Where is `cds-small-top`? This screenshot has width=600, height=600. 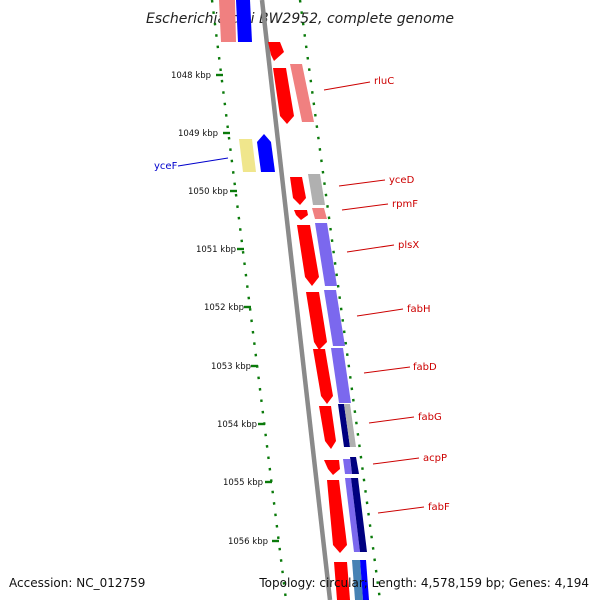
cds-small-top is located at coordinates (276, 51).